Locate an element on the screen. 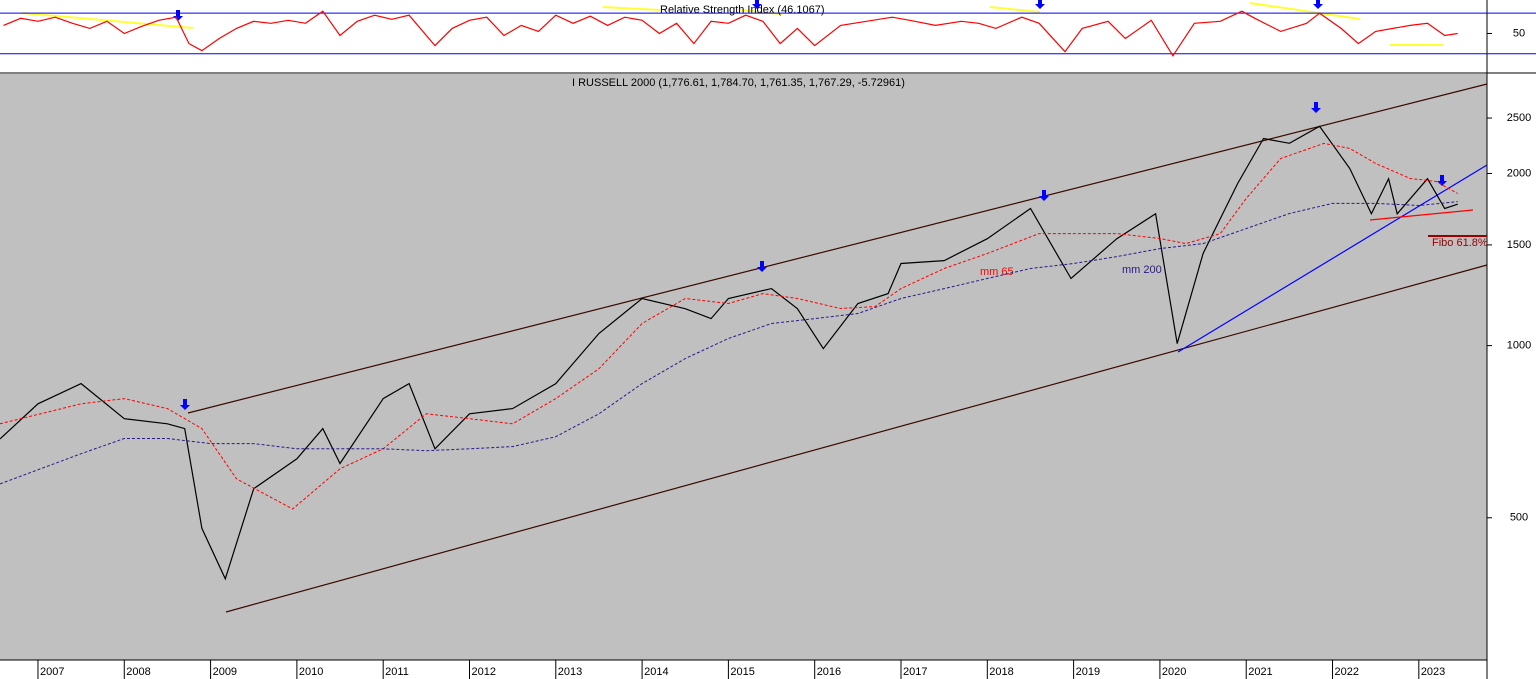  x-tick-label: 2014 is located at coordinates (656, 672).